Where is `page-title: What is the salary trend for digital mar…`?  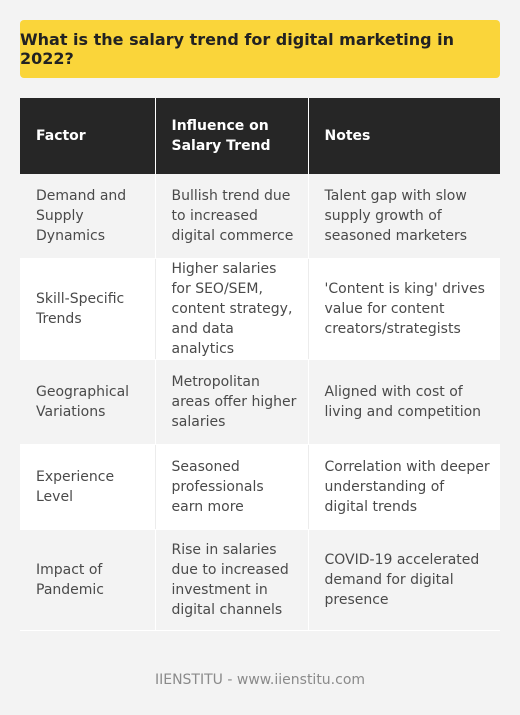 page-title: What is the salary trend for digital mar… is located at coordinates (237, 49).